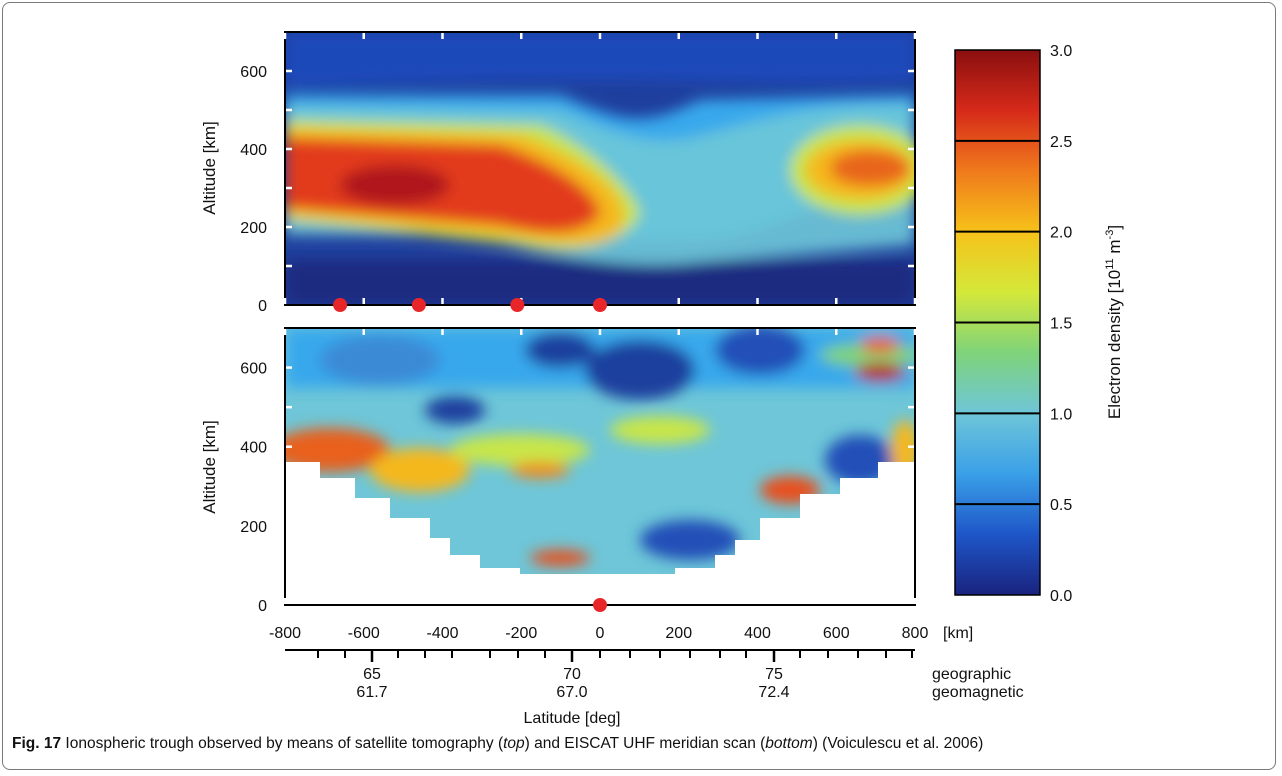 Image resolution: width=1282 pixels, height=776 pixels. What do you see at coordinates (757, 633) in the screenshot?
I see `x-tick-label: 400` at bounding box center [757, 633].